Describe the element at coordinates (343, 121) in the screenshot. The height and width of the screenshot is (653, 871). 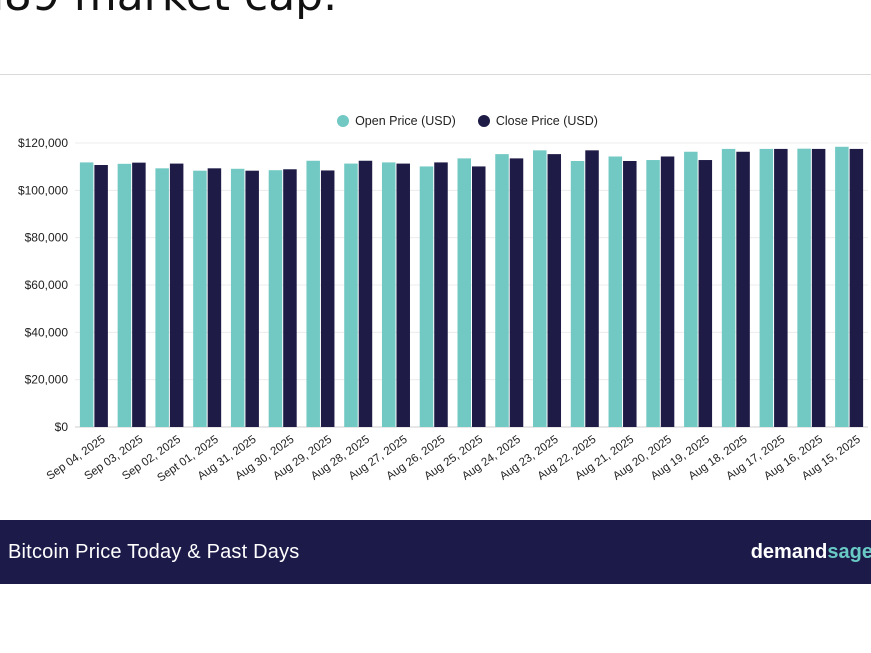
I see `legend-swatch-open` at that location.